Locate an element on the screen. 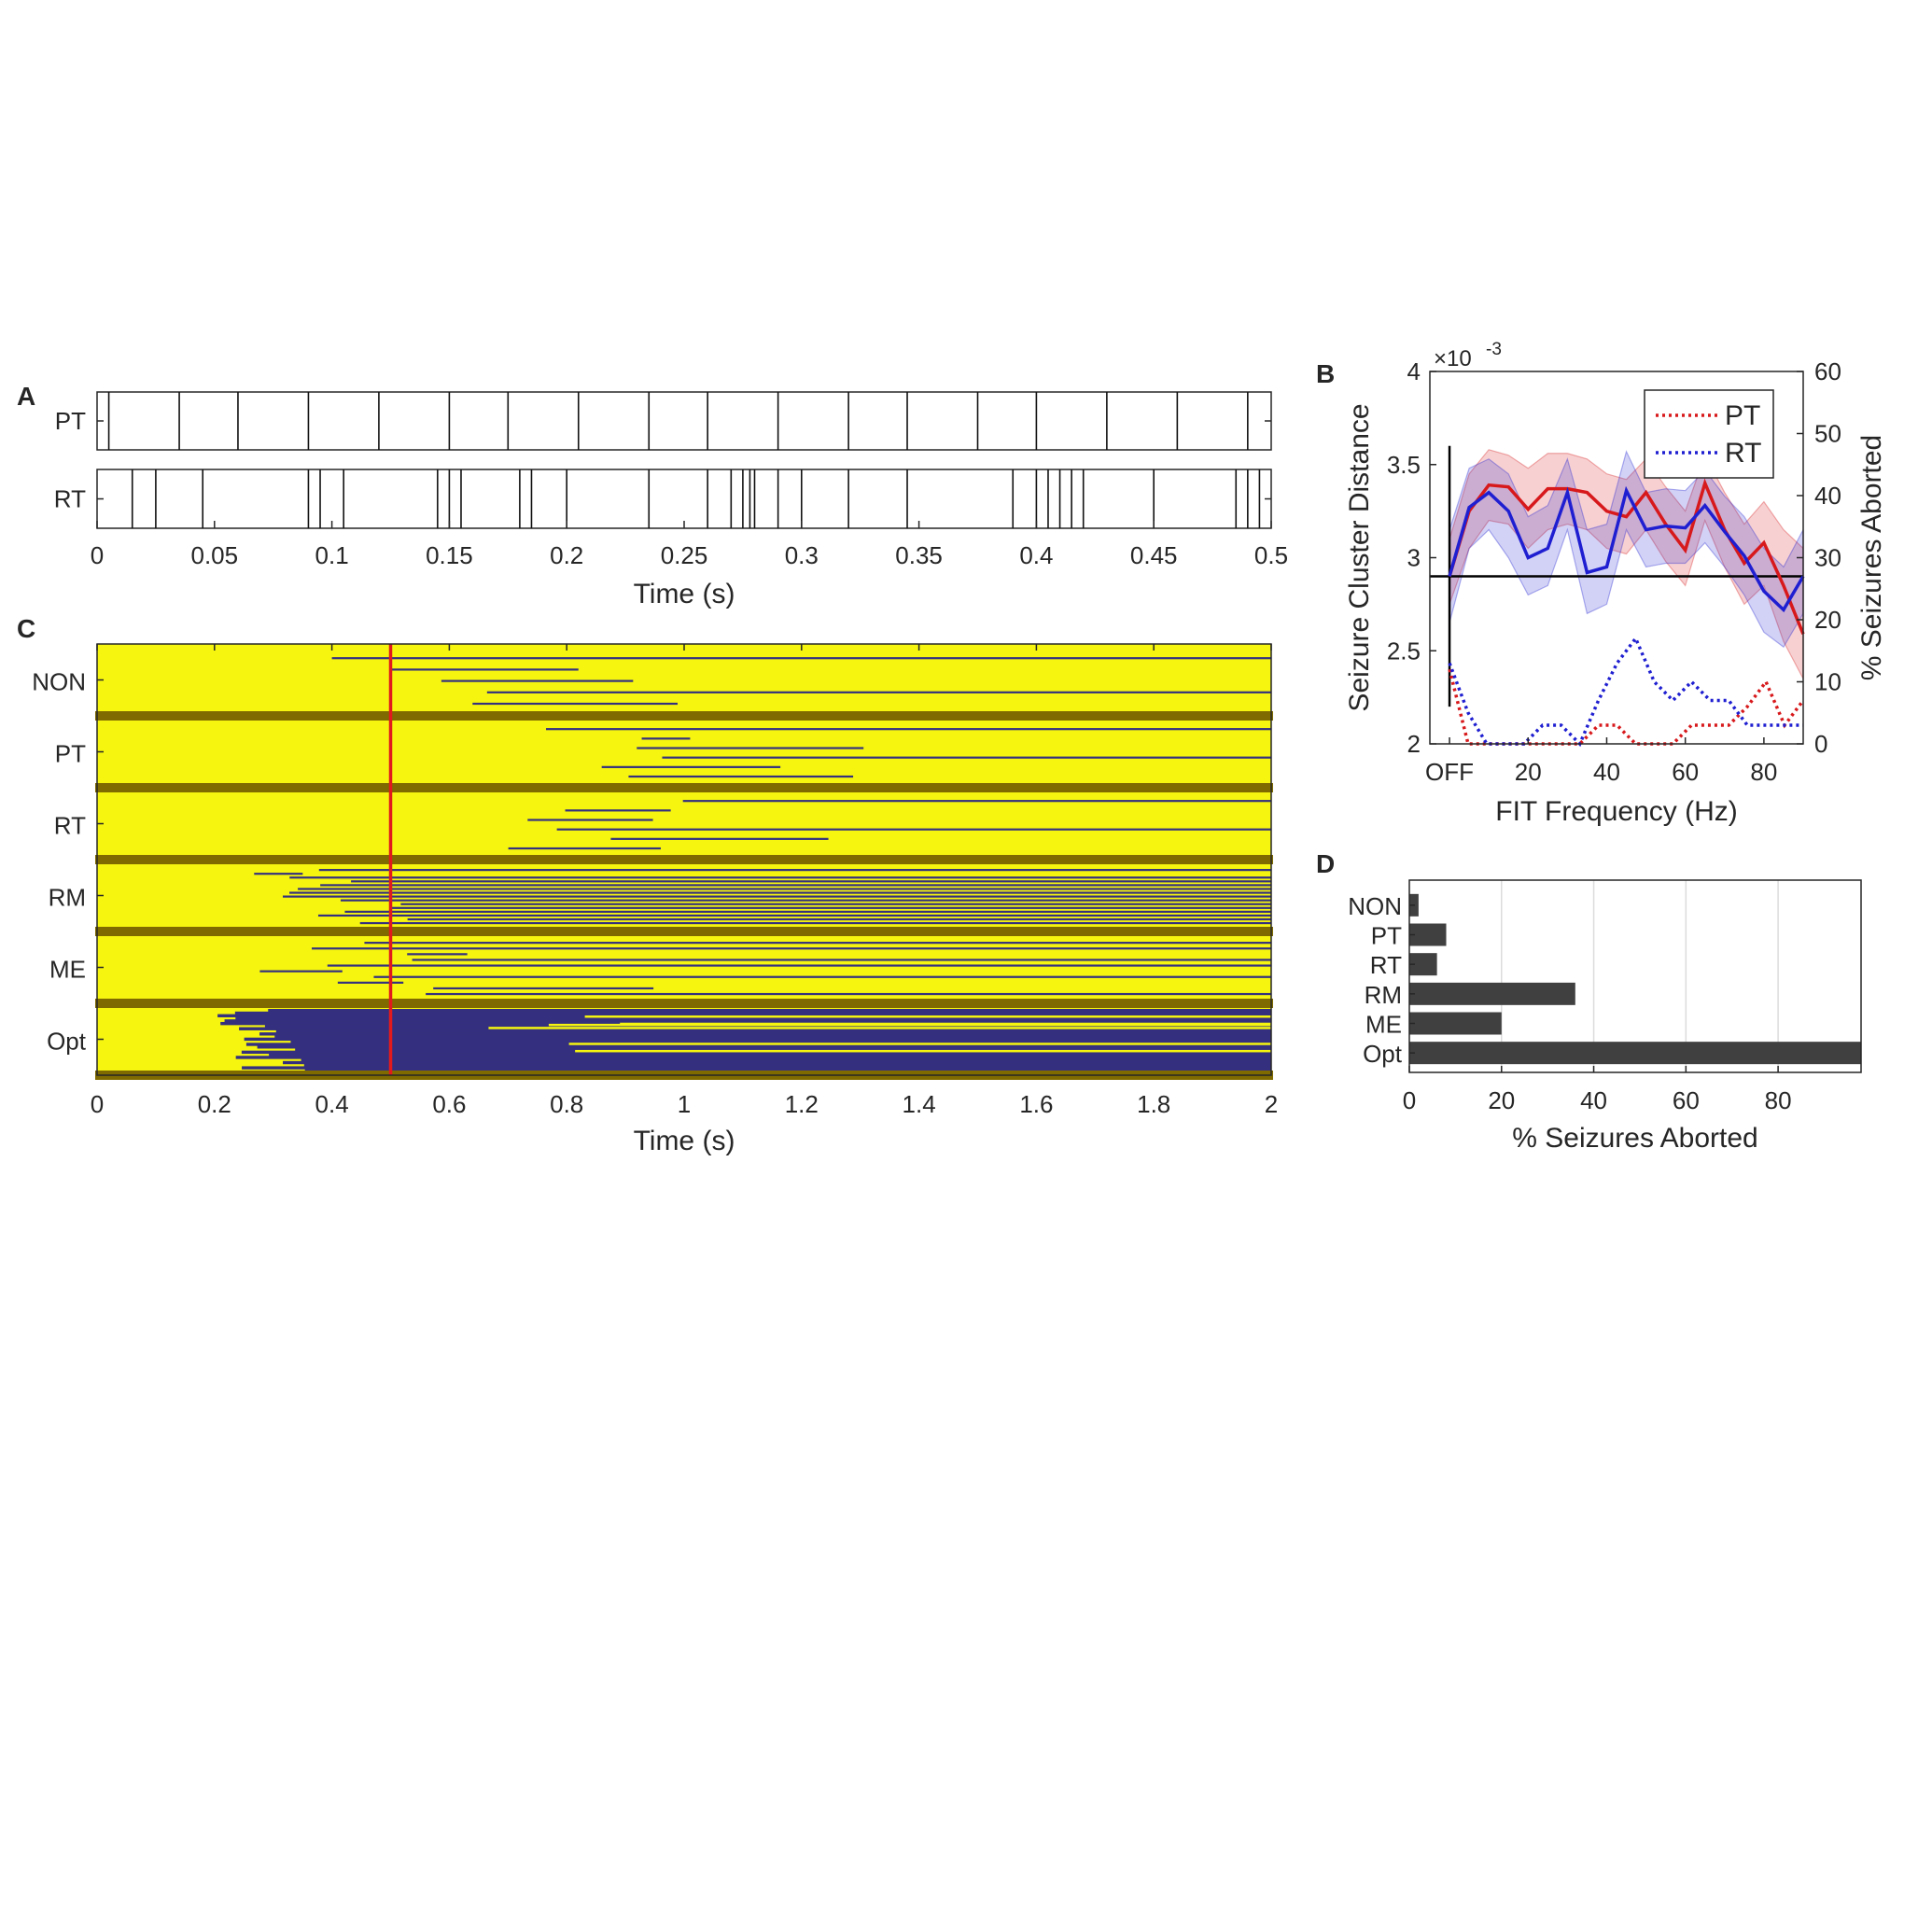 The image size is (1932, 1932). y2-axis-label: % Seizures Aborted is located at coordinates (1871, 557).